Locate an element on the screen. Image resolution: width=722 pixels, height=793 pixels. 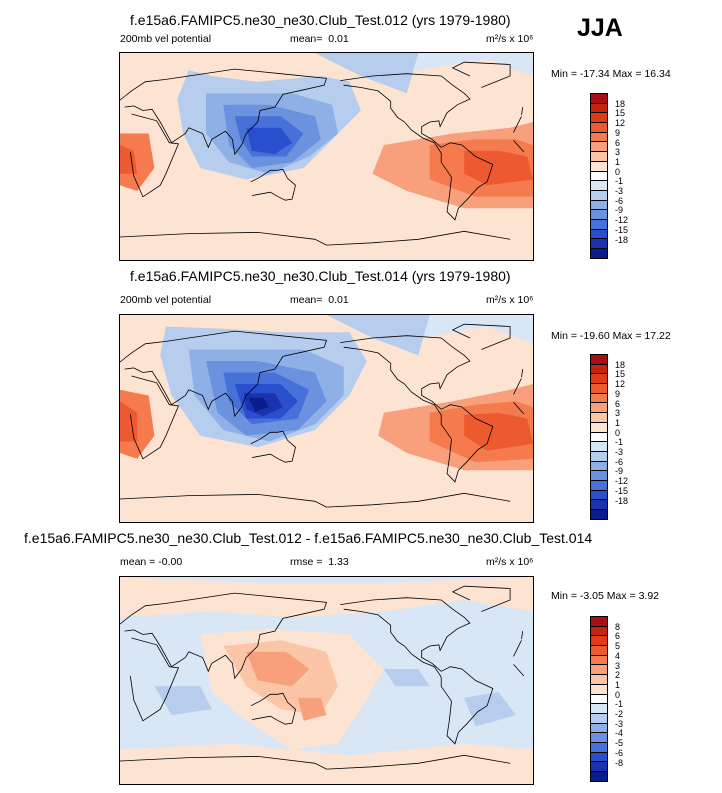
min-max-label: Min = -3.05 Max = 3.92 is located at coordinates (605, 596).